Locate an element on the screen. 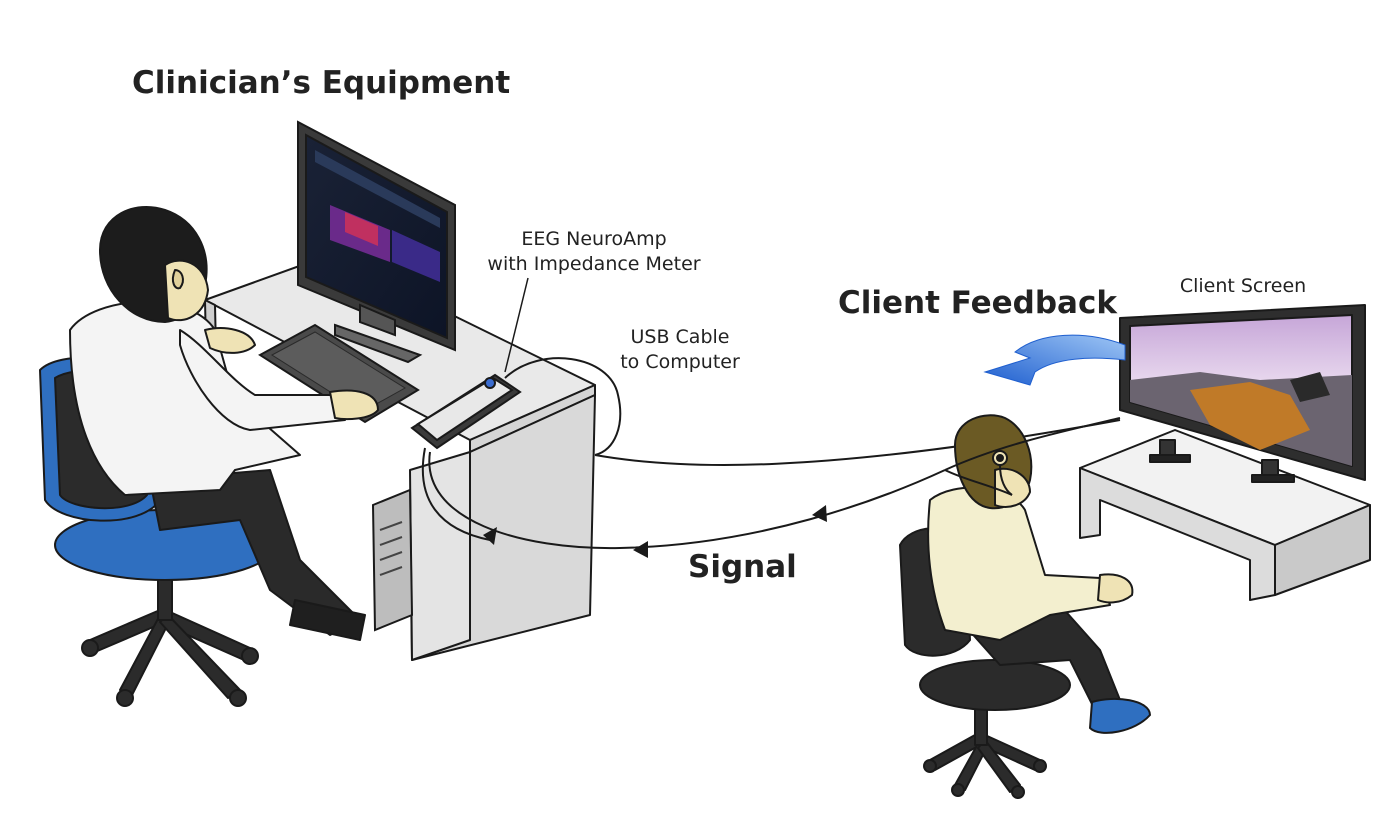  neuroamp-leader-line is located at coordinates (516, 325).